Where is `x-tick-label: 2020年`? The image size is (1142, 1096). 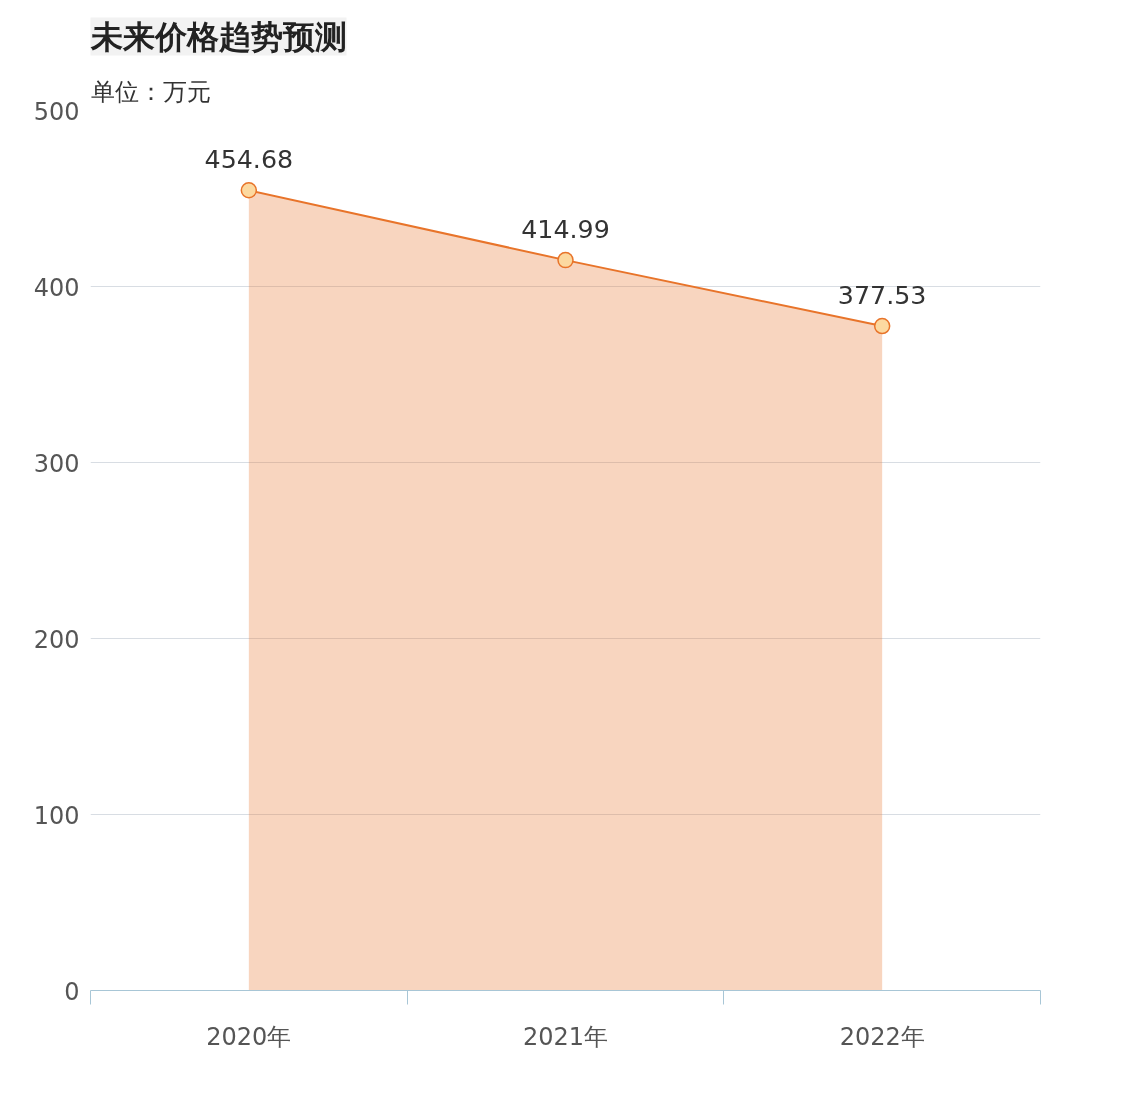 x-tick-label: 2020年 is located at coordinates (249, 1036).